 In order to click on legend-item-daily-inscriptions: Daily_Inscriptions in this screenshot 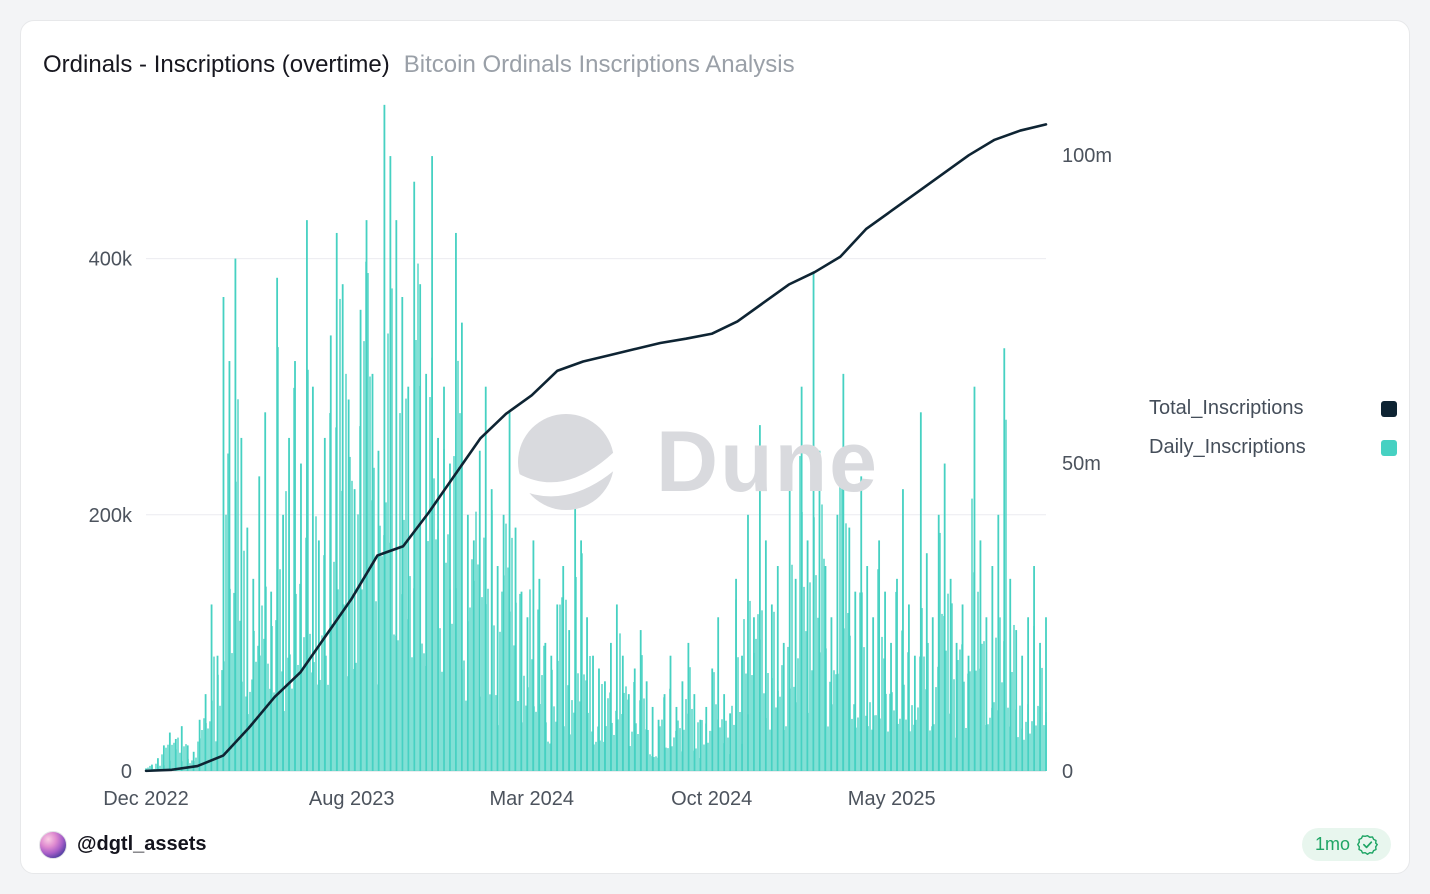, I will do `click(1273, 447)`.